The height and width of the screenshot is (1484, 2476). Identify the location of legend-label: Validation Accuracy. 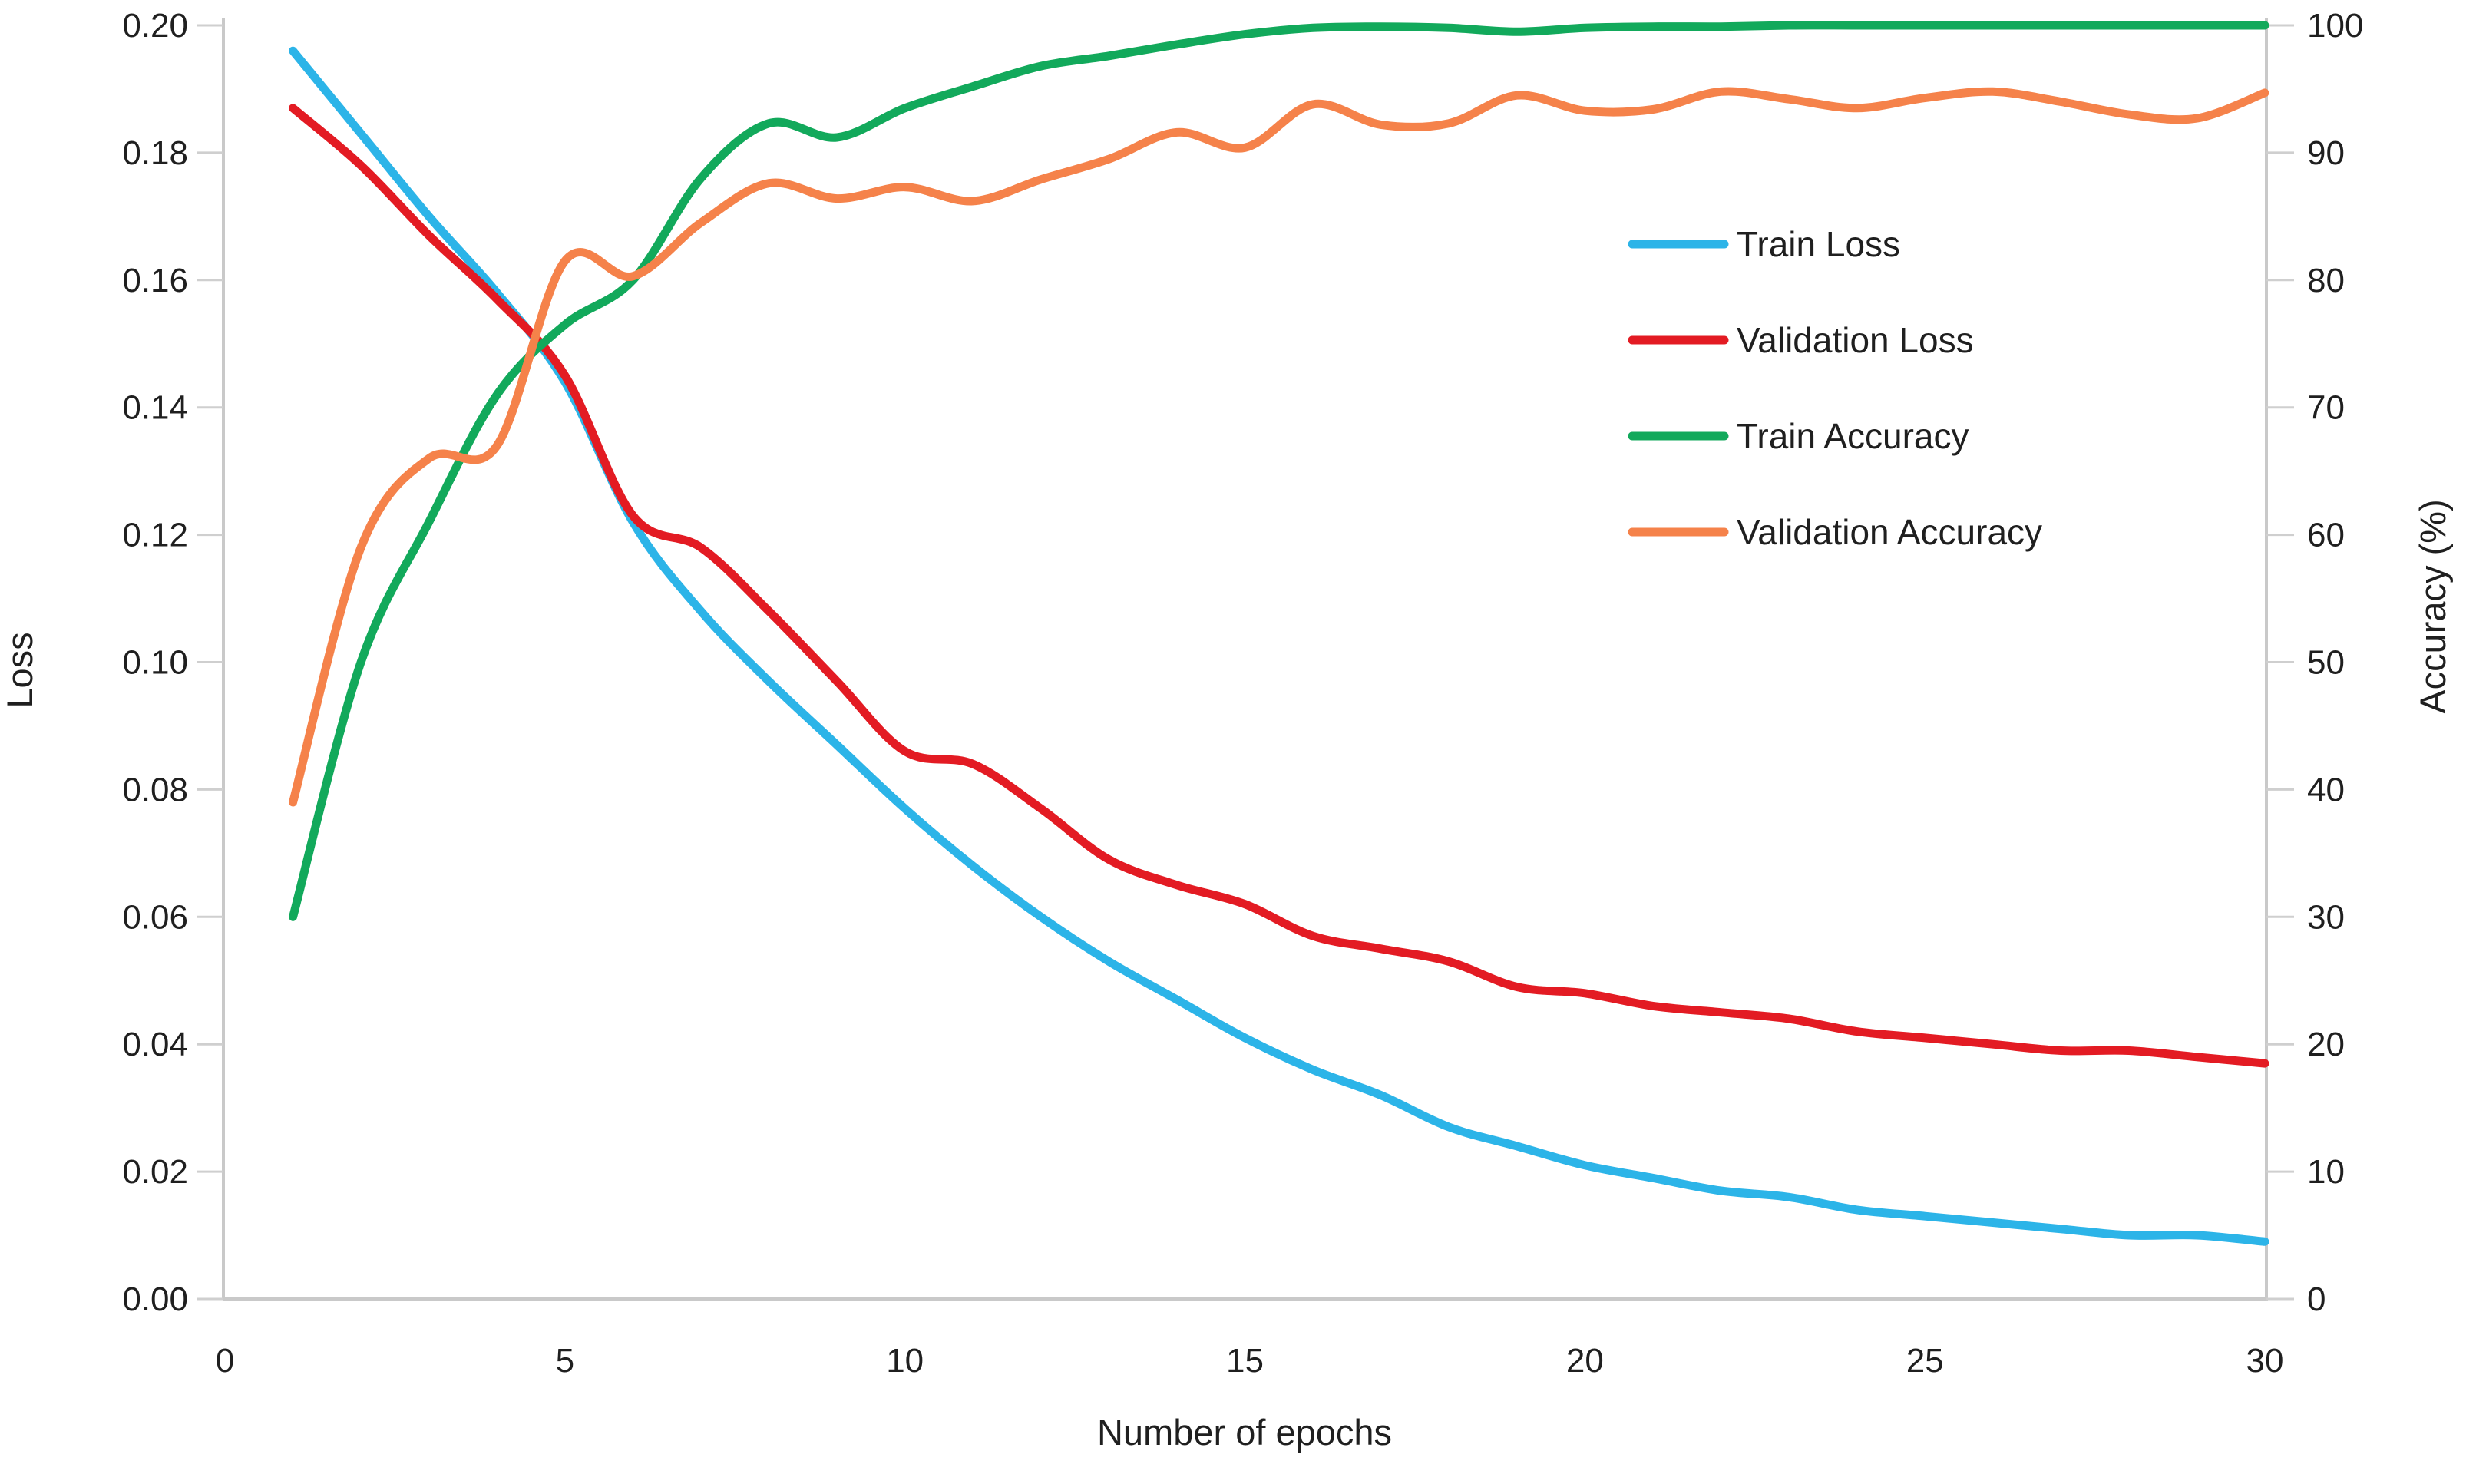
(1890, 532).